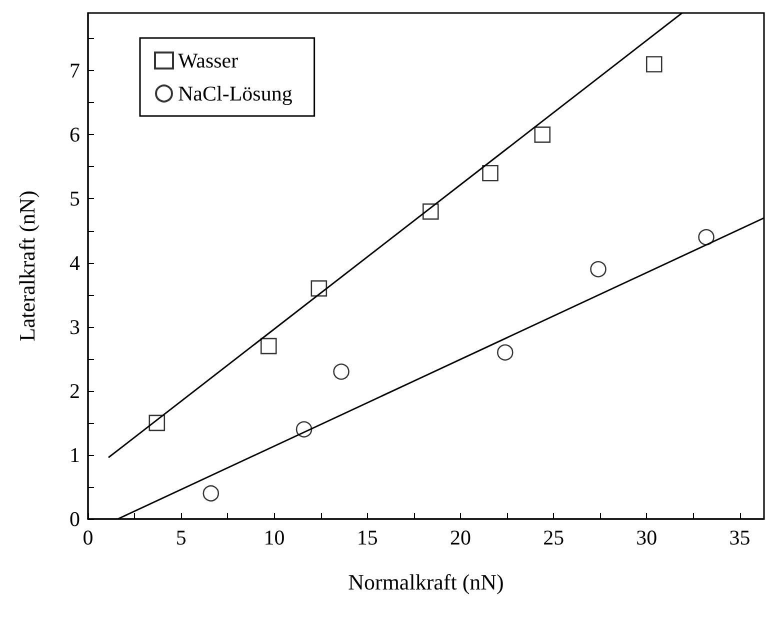 Image resolution: width=766 pixels, height=617 pixels. What do you see at coordinates (274, 538) in the screenshot?
I see `x-tick-label: 10` at bounding box center [274, 538].